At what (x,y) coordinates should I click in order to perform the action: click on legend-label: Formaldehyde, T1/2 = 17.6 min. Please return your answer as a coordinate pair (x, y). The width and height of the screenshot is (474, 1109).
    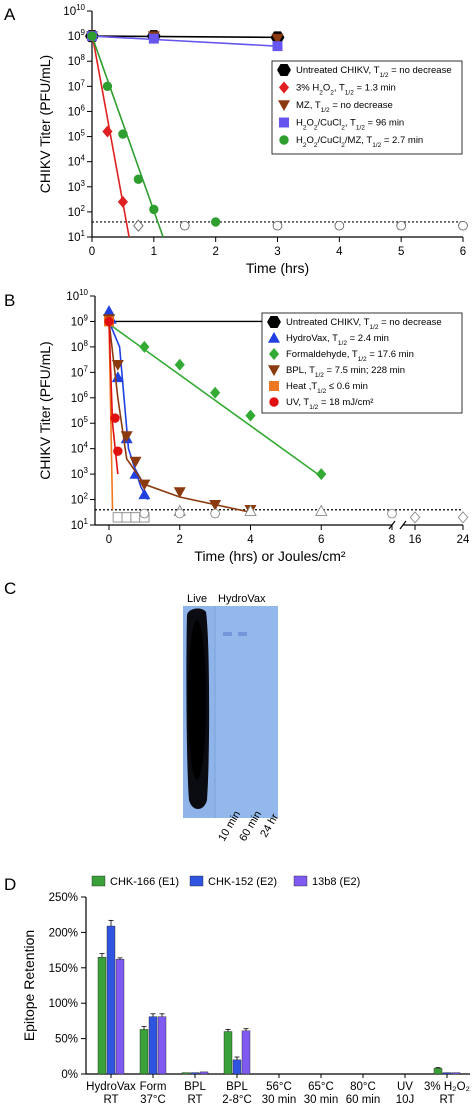
    Looking at the image, I should click on (350, 356).